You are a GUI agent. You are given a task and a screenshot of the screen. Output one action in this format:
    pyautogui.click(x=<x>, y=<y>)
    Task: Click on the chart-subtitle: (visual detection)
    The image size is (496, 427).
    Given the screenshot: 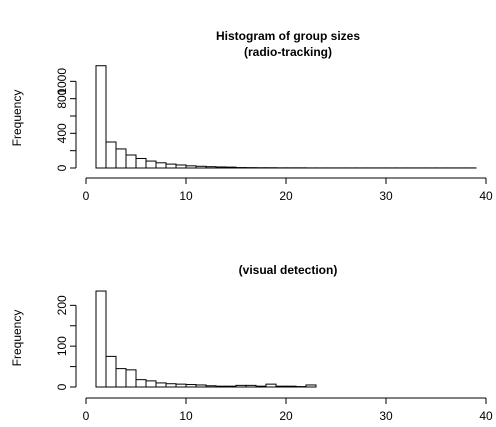 What is the action you would take?
    pyautogui.click(x=288, y=270)
    